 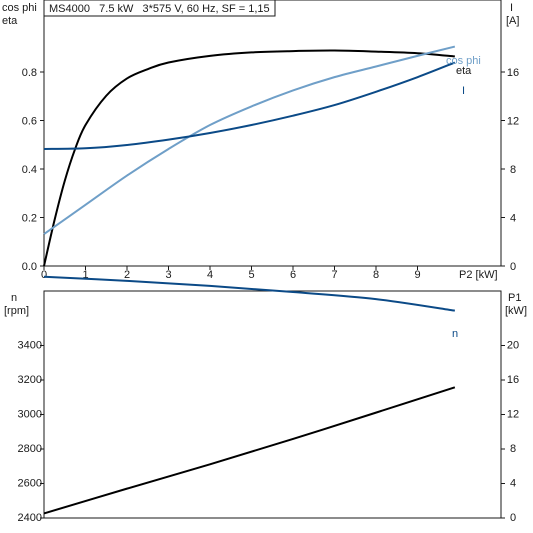 What do you see at coordinates (44, 275) in the screenshot?
I see `x-tick-label: 0` at bounding box center [44, 275].